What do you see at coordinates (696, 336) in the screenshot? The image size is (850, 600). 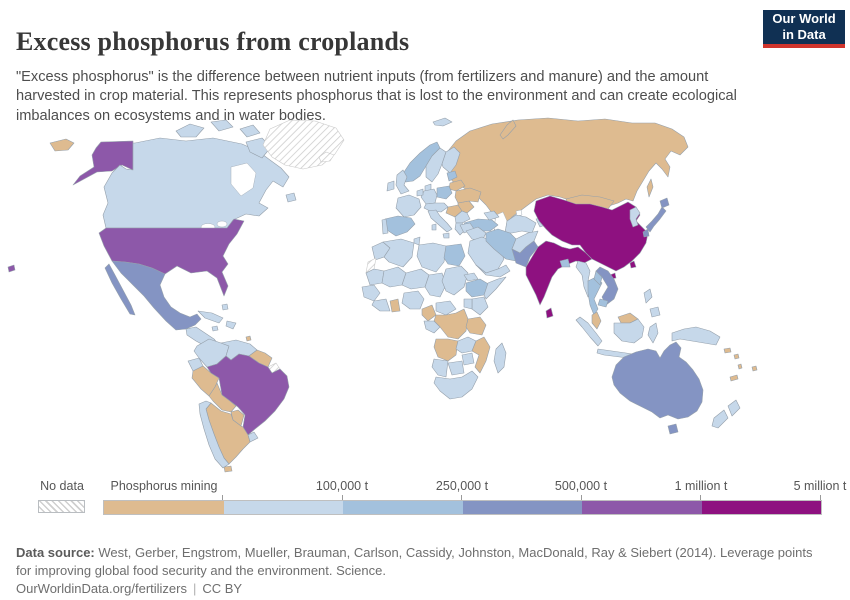 I see `country-new-guinea` at bounding box center [696, 336].